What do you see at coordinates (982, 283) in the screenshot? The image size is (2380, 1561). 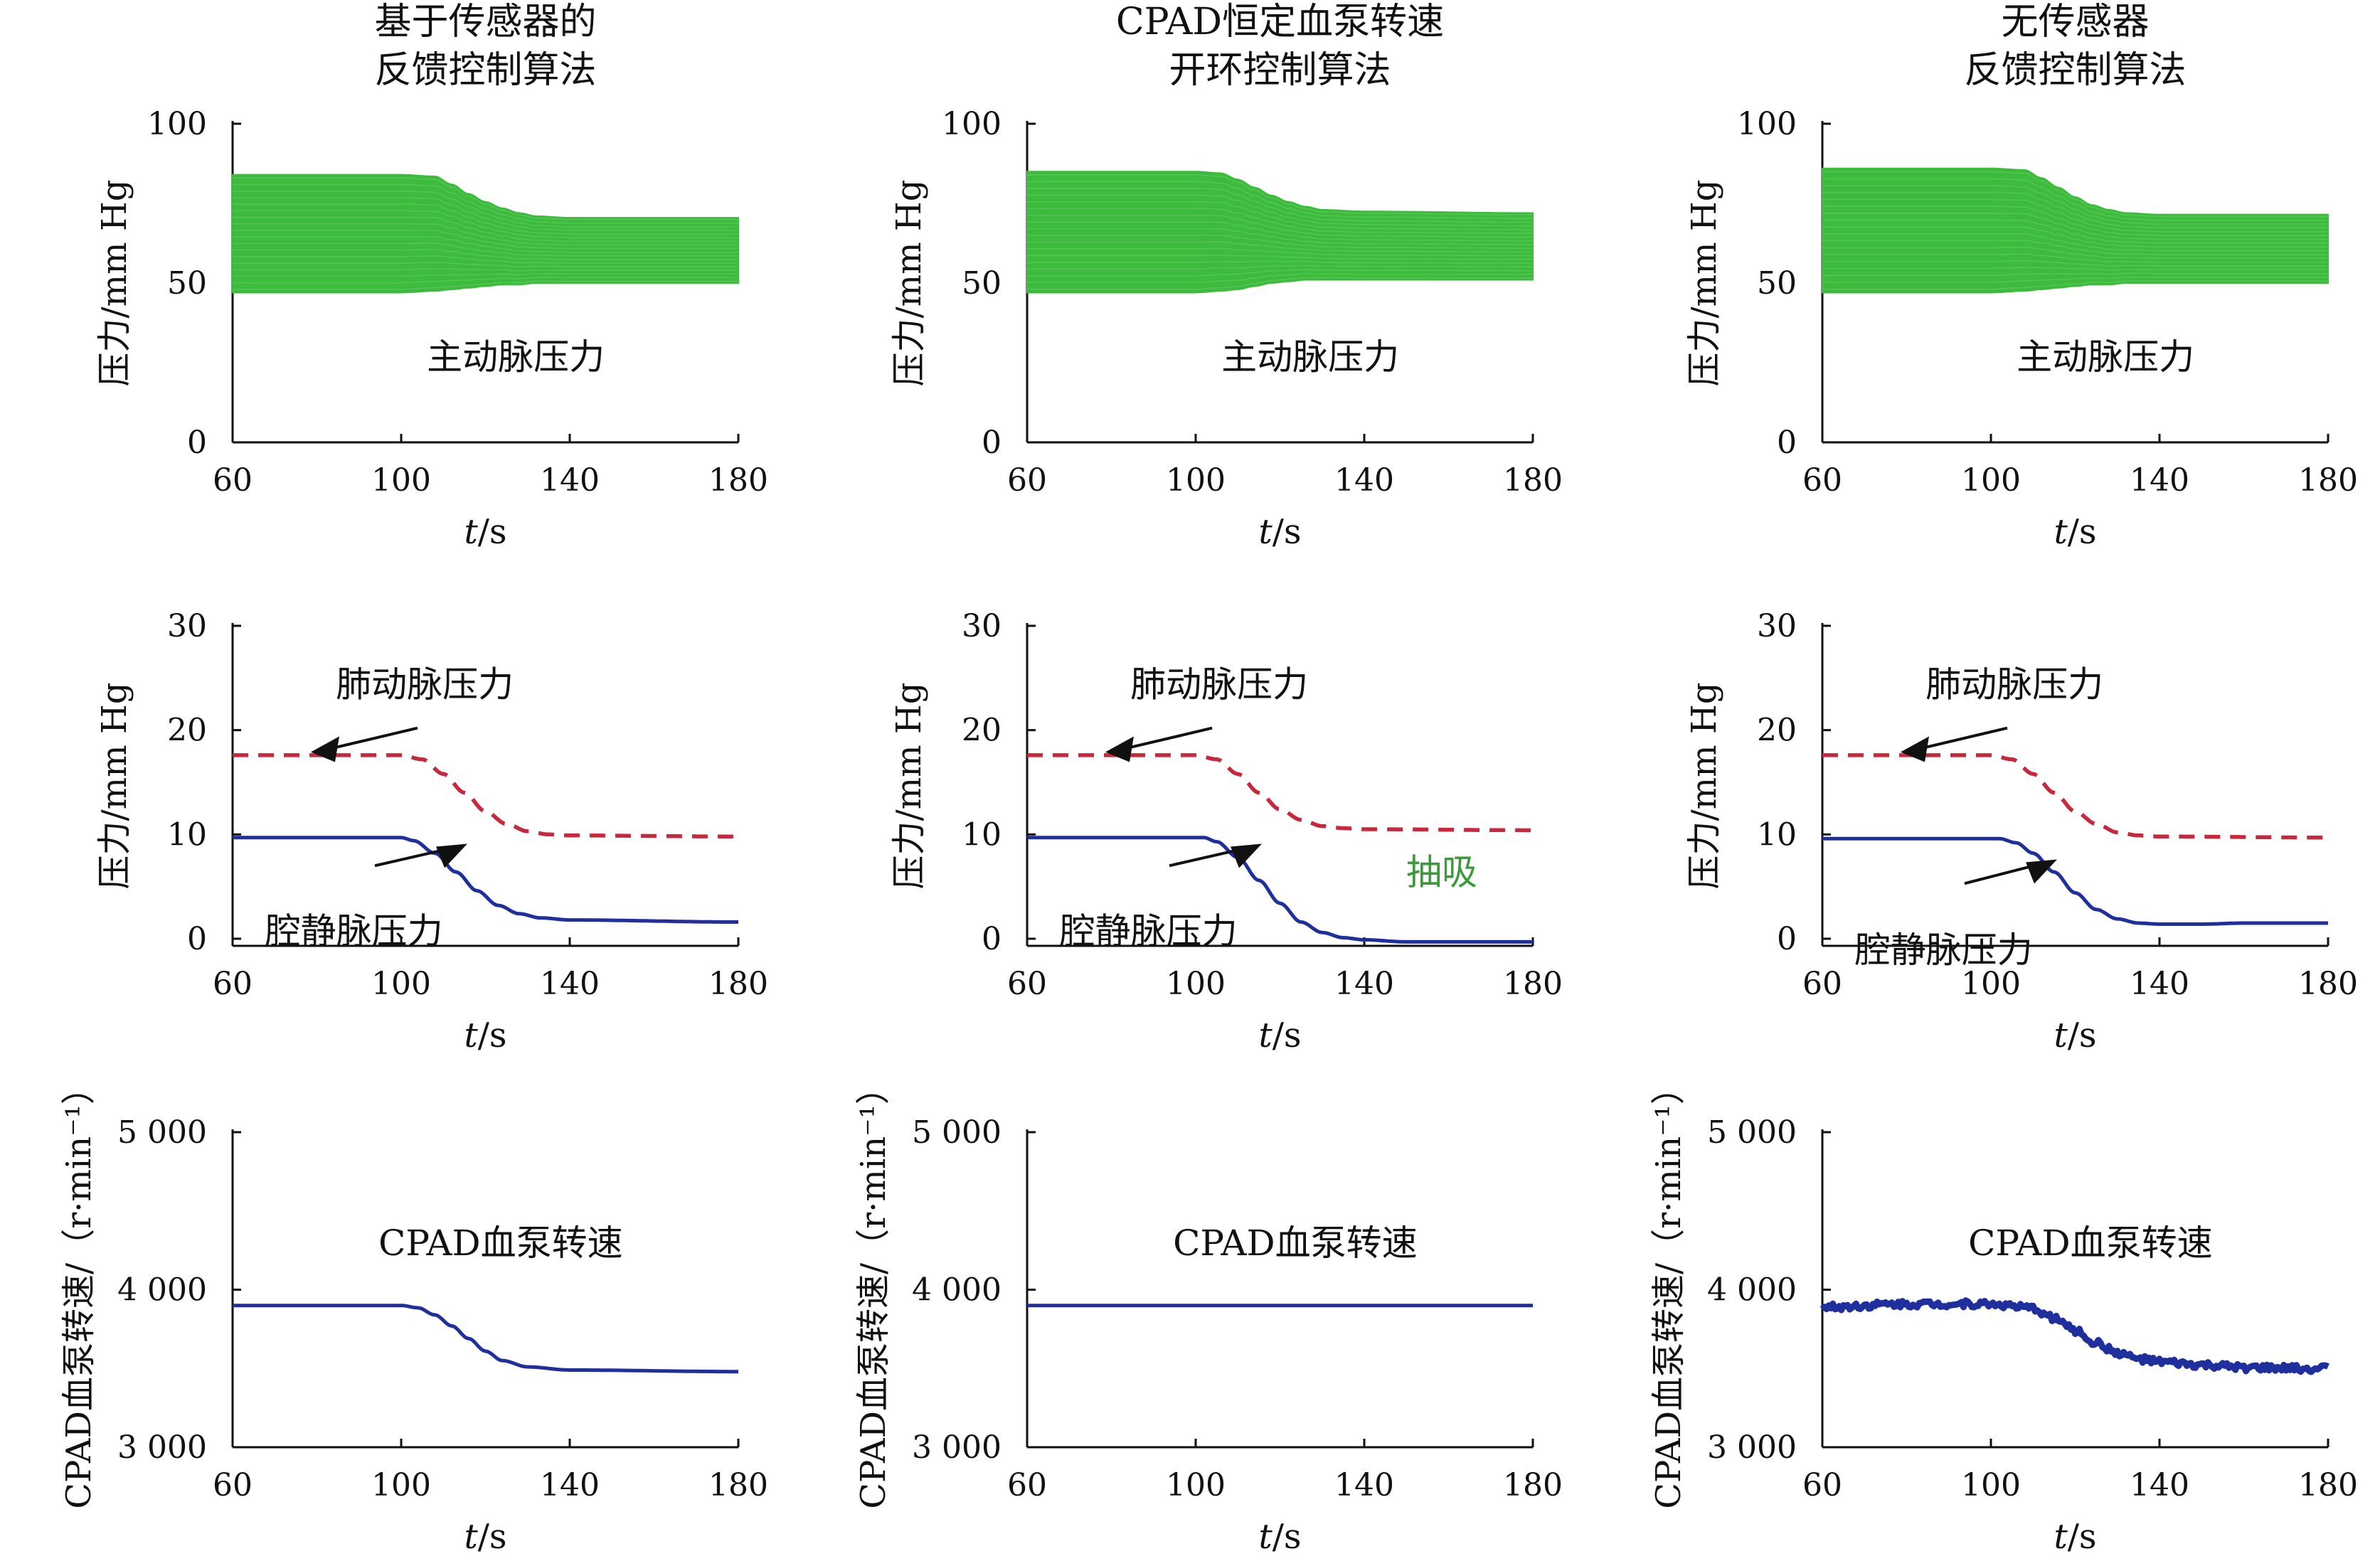 I see `y-tick-label: 50` at bounding box center [982, 283].